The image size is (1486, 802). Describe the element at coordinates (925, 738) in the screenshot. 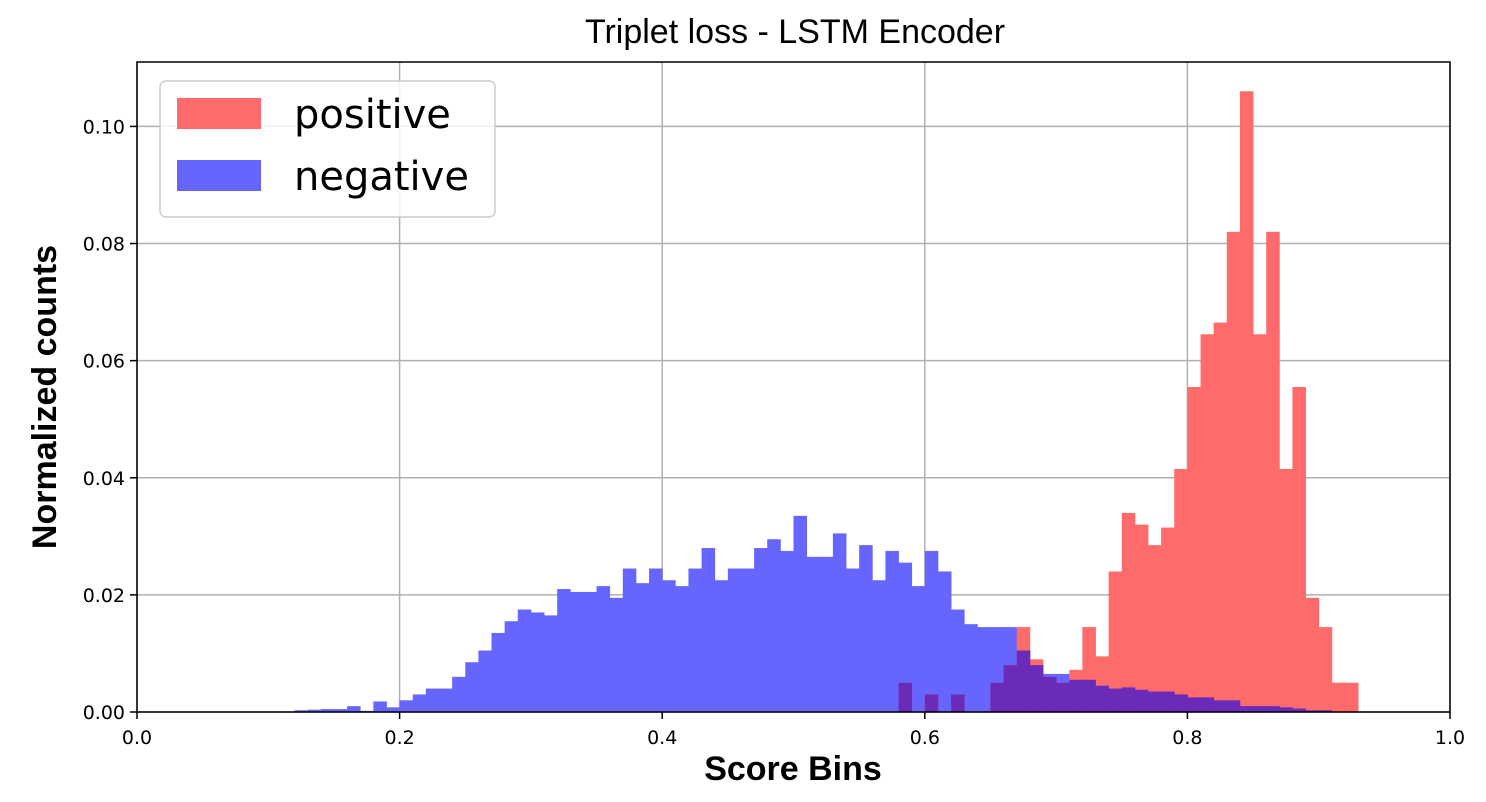

I see `x-tick-label: 0.6` at that location.